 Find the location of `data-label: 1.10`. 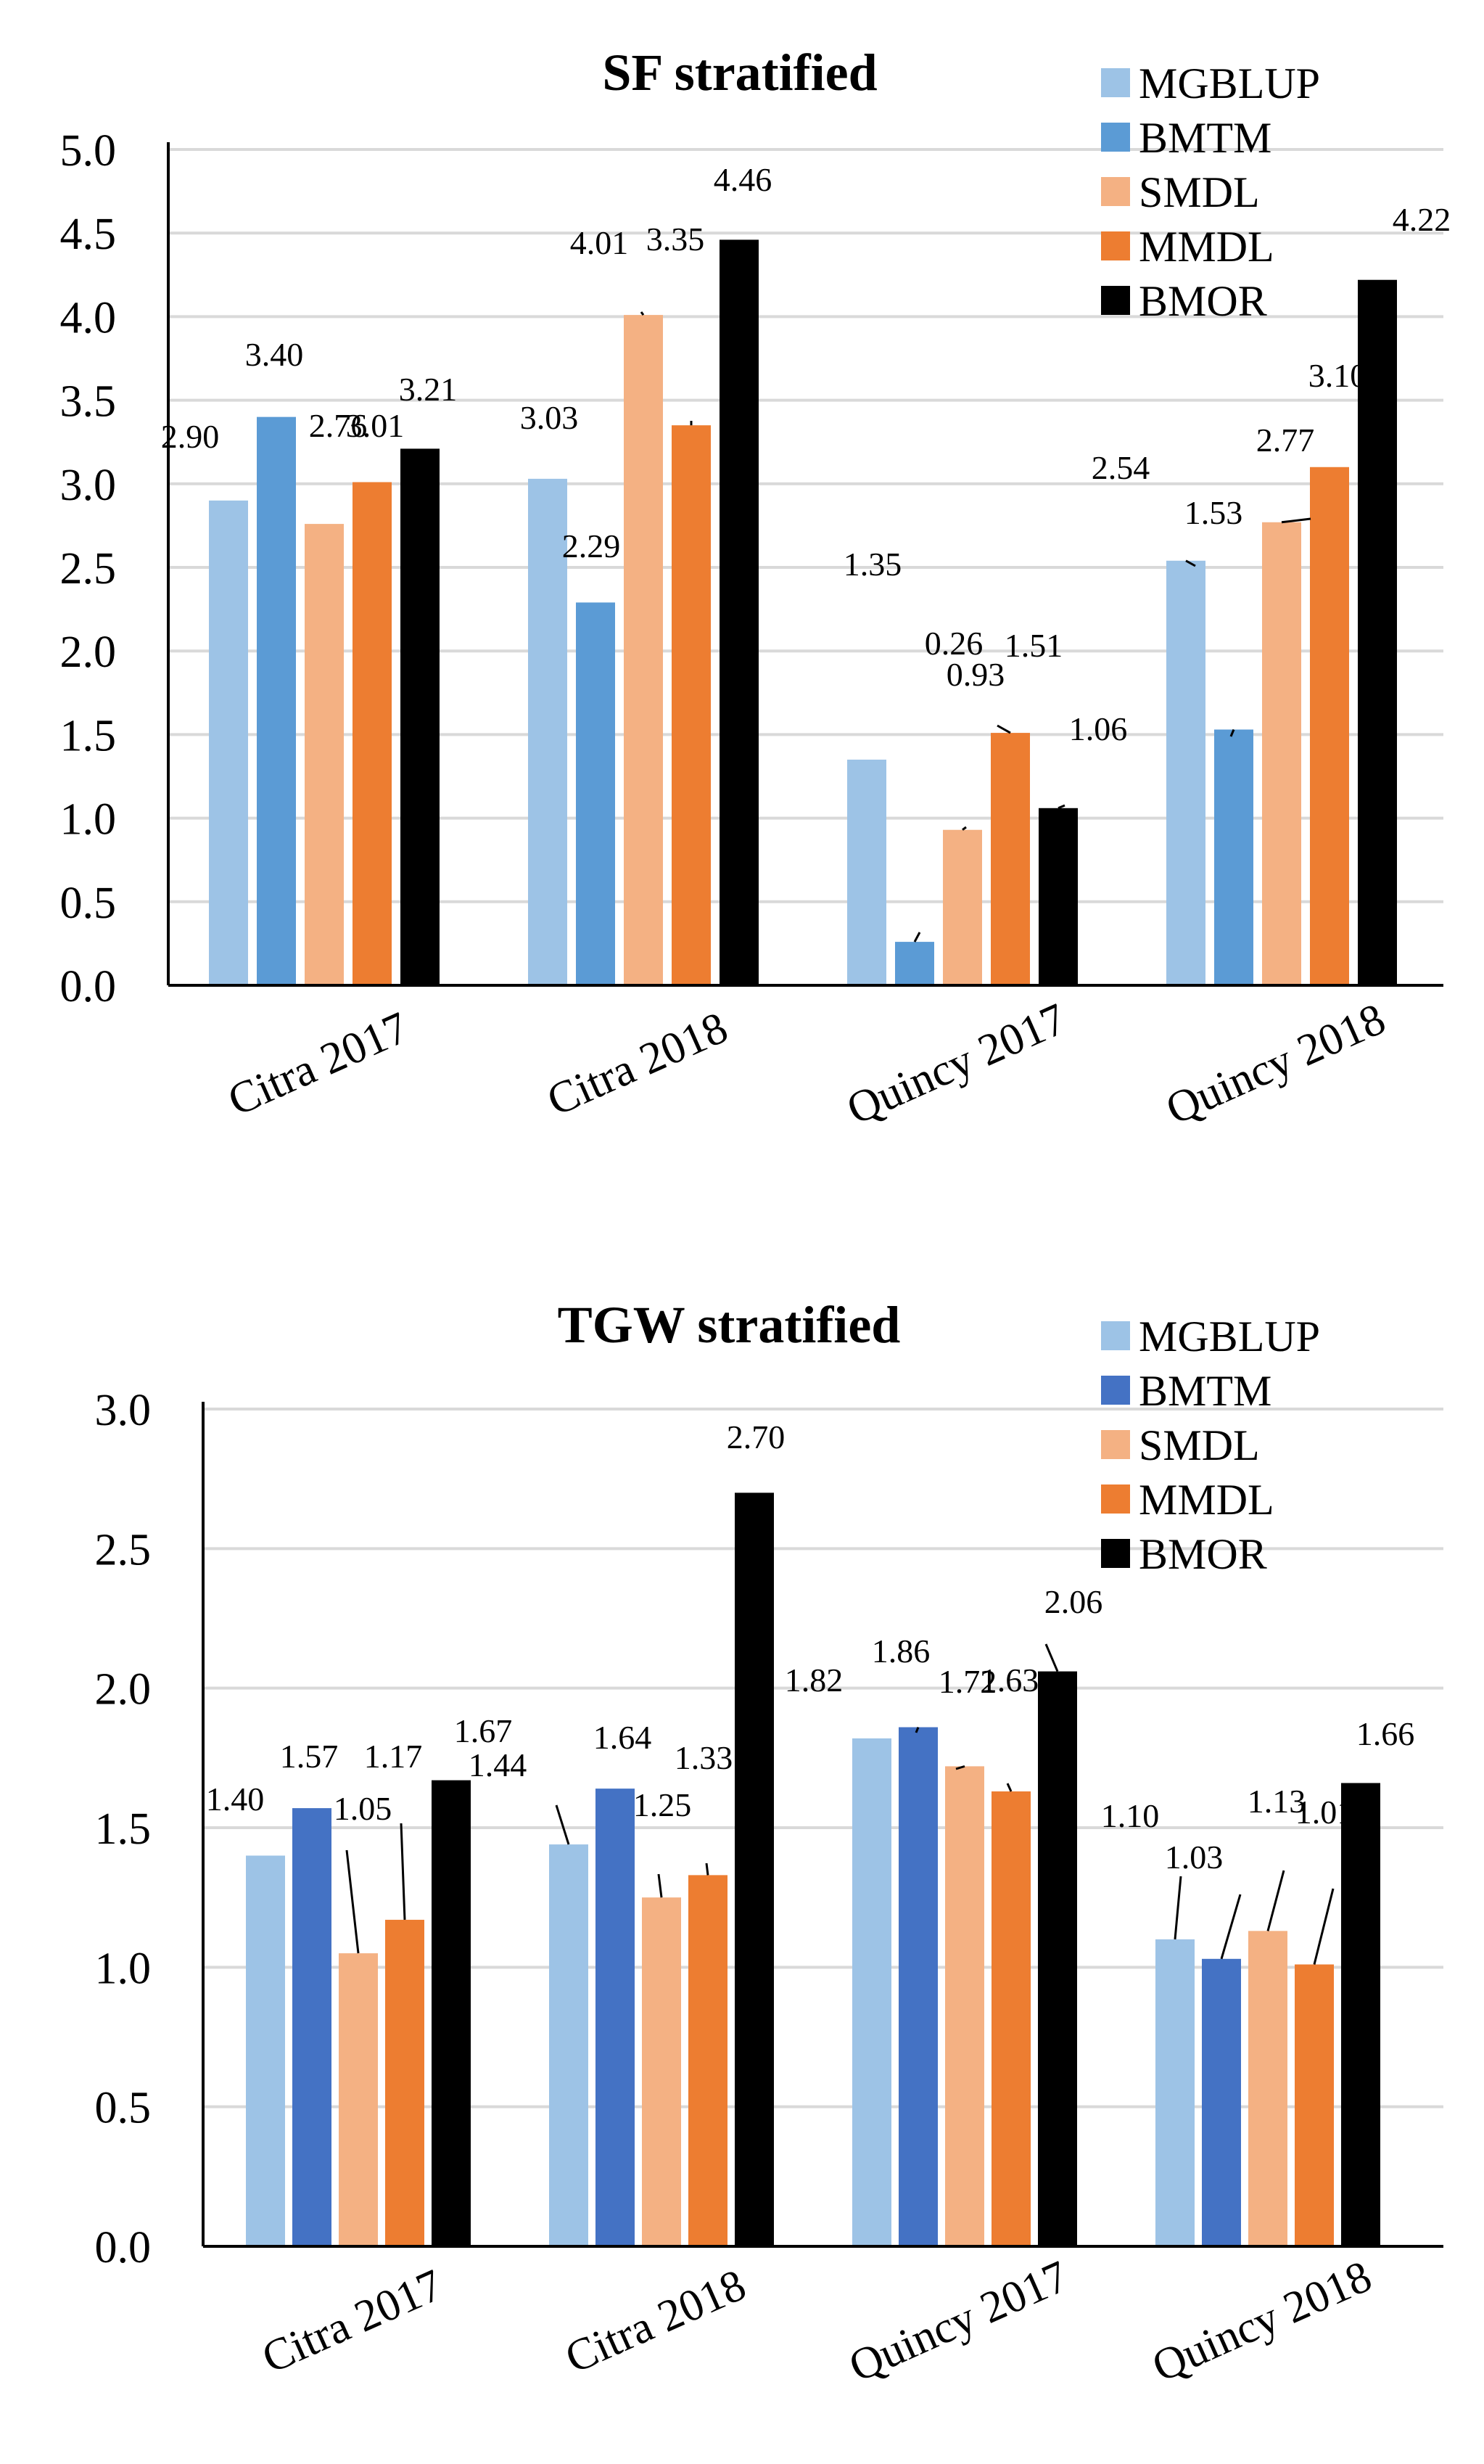

data-label: 1.10 is located at coordinates (1130, 1816).